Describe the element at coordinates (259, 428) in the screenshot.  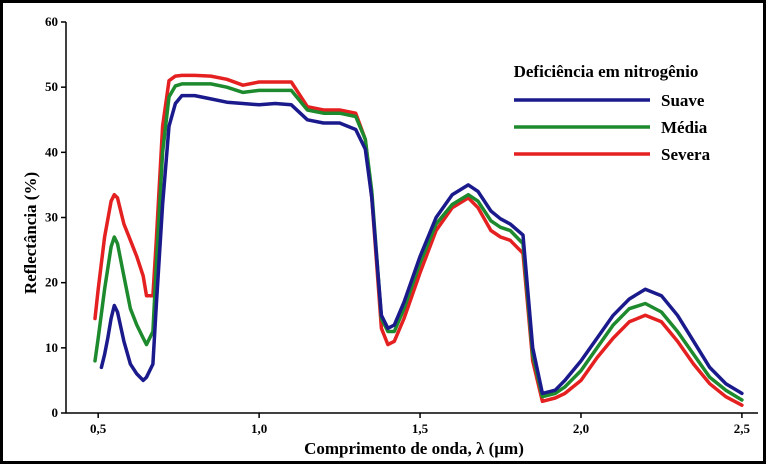
I see `x-tick-label: 1,0` at that location.